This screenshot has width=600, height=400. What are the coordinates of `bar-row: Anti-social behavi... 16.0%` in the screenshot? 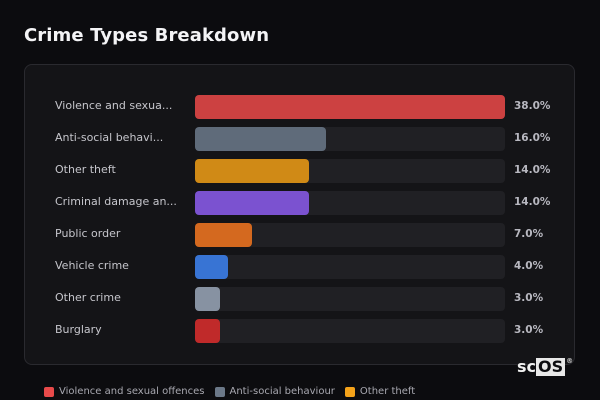 It's located at (299, 139).